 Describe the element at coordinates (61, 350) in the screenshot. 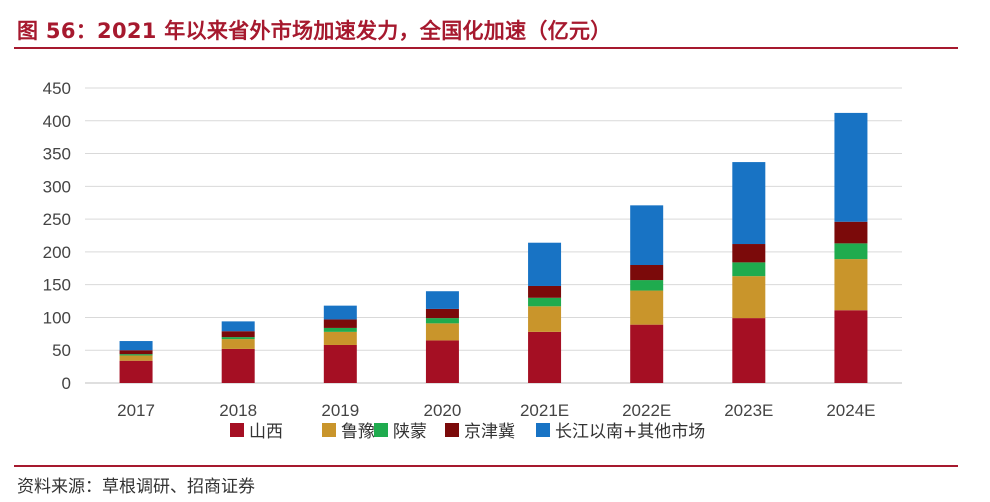

I see `y-tick-label: 50` at that location.